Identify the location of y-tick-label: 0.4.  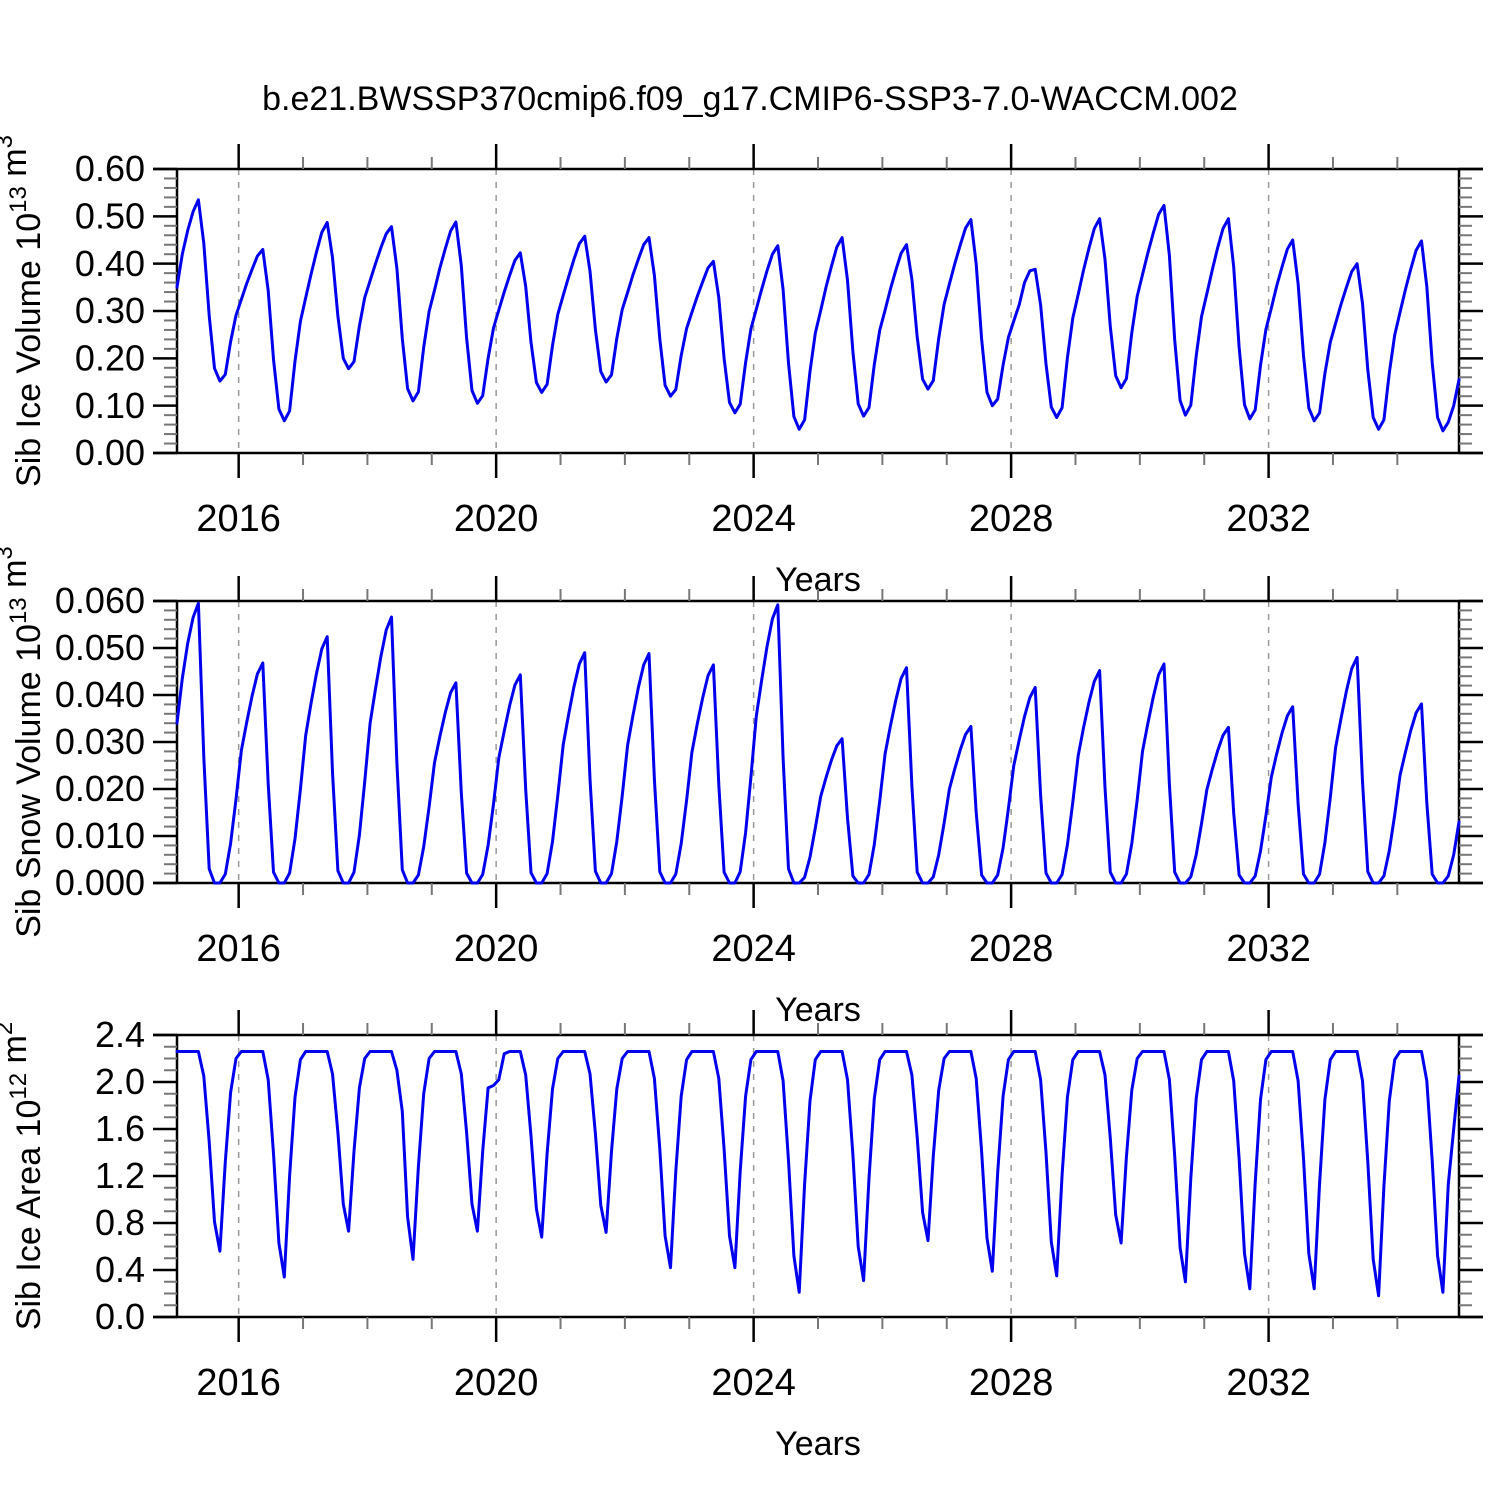
(120, 1269).